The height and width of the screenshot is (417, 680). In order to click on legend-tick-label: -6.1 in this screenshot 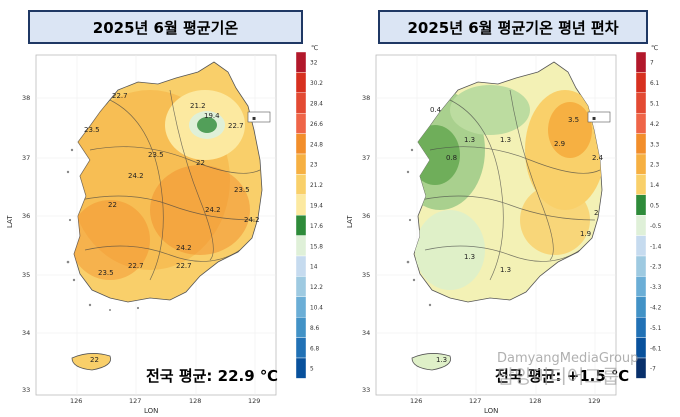, I will do `click(656, 349)`.